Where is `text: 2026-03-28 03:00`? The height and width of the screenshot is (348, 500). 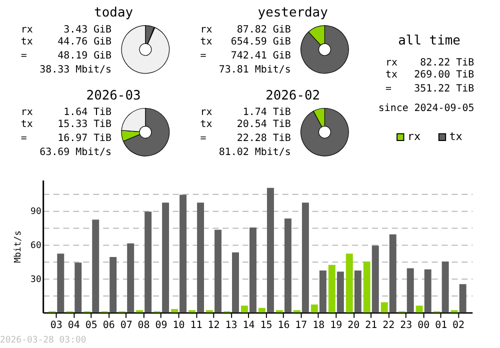
text: 2026-03-28 03:00 is located at coordinates (43, 340).